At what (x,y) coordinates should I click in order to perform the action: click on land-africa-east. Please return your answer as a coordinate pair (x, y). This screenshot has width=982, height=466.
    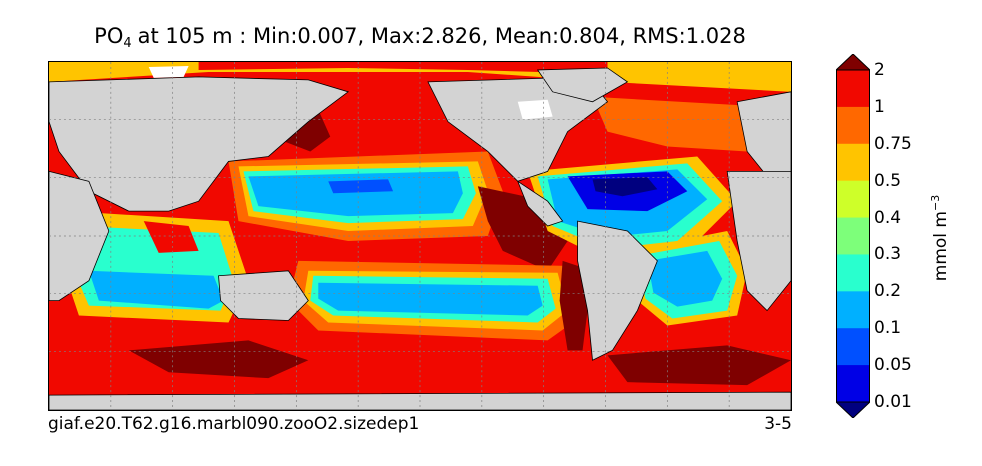
    Looking at the image, I should click on (758, 241).